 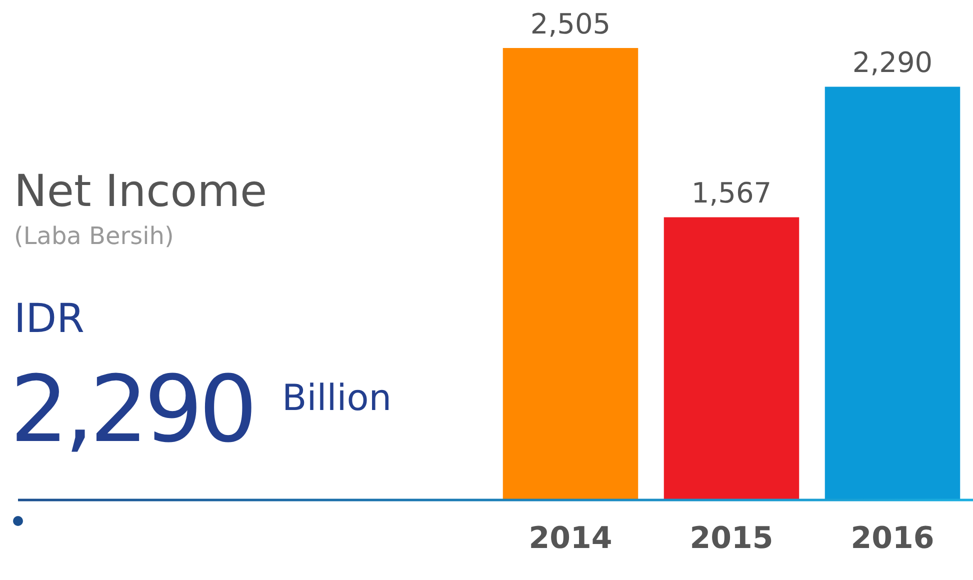 What do you see at coordinates (49, 319) in the screenshot?
I see `text: IDR` at bounding box center [49, 319].